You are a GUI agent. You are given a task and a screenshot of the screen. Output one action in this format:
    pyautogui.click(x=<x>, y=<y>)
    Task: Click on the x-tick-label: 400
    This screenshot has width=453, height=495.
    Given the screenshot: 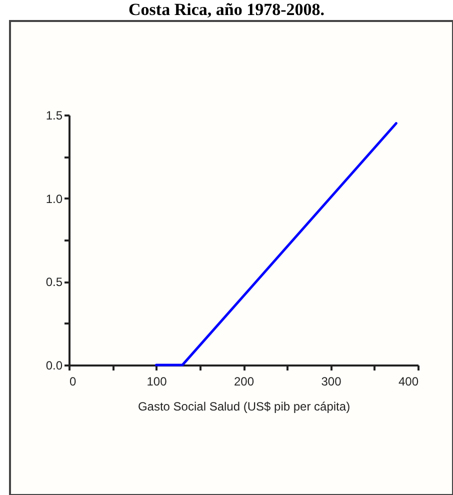 What is the action you would take?
    pyautogui.click(x=408, y=381)
    